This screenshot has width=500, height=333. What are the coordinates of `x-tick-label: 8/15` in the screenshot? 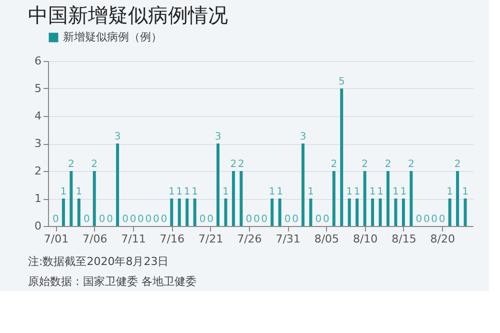 It's located at (404, 239).